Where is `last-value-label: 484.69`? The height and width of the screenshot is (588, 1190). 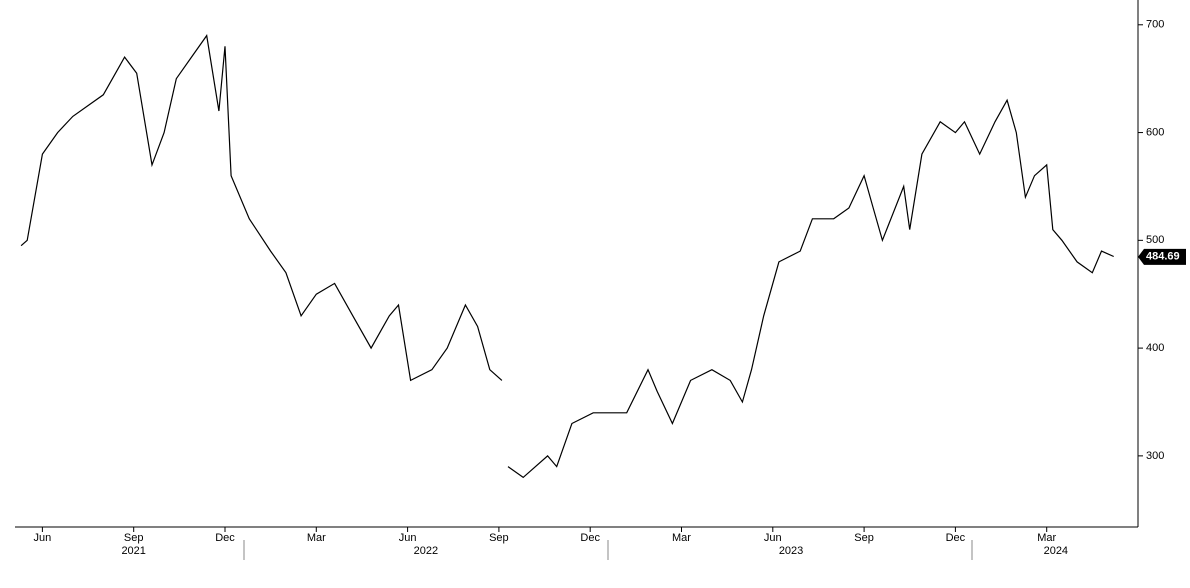 last-value-label: 484.69 is located at coordinates (1163, 257).